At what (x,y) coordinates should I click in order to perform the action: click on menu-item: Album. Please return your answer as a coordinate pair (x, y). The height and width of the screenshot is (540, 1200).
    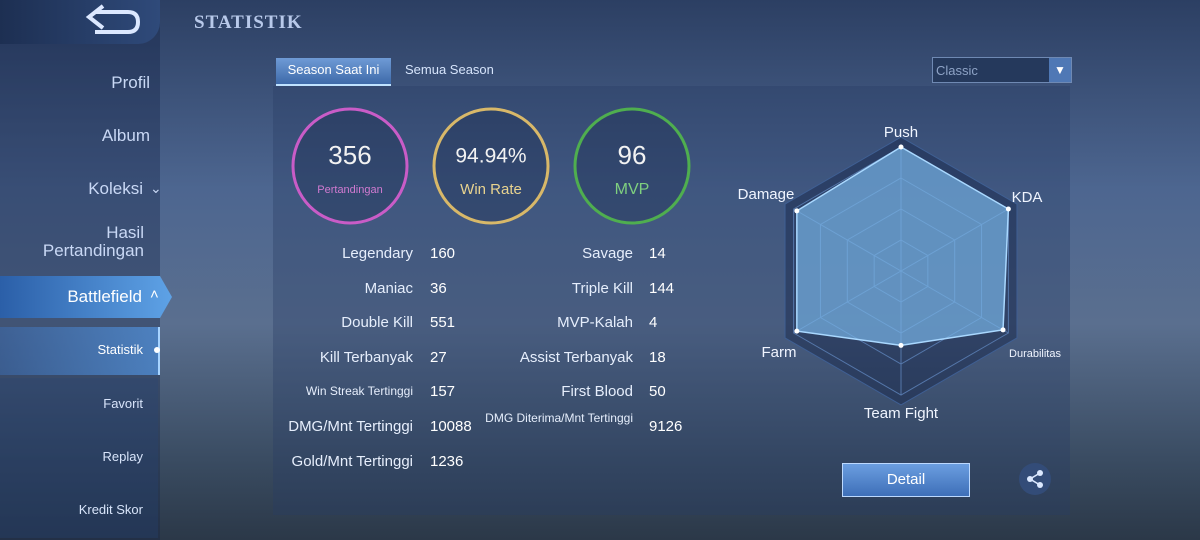
    Looking at the image, I should click on (125, 135).